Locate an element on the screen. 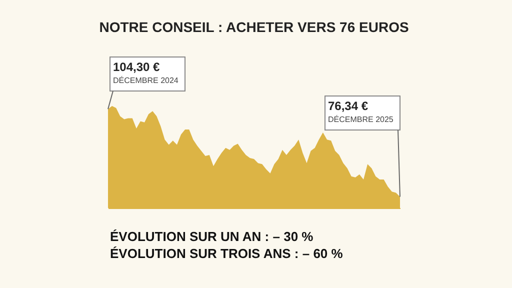  chart-title: NOTRE CONSEIL : ACHETER VERS 76 EUROS is located at coordinates (254, 27).